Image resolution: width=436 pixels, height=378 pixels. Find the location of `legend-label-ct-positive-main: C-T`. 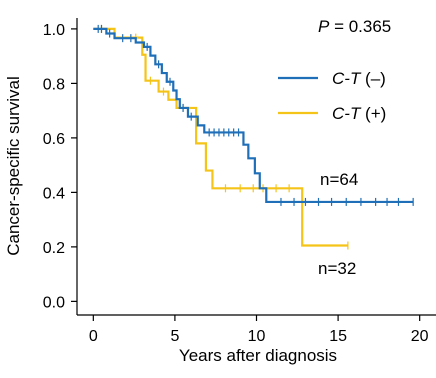

legend-label-ct-positive-main: C-T is located at coordinates (347, 113).